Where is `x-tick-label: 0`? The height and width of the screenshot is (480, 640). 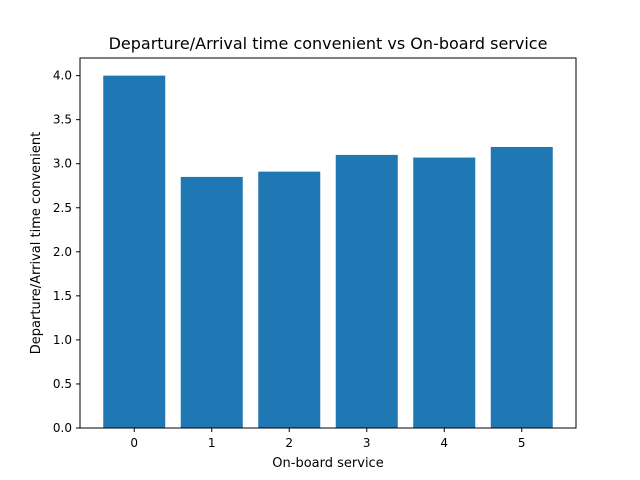
x-tick-label: 0 is located at coordinates (134, 443).